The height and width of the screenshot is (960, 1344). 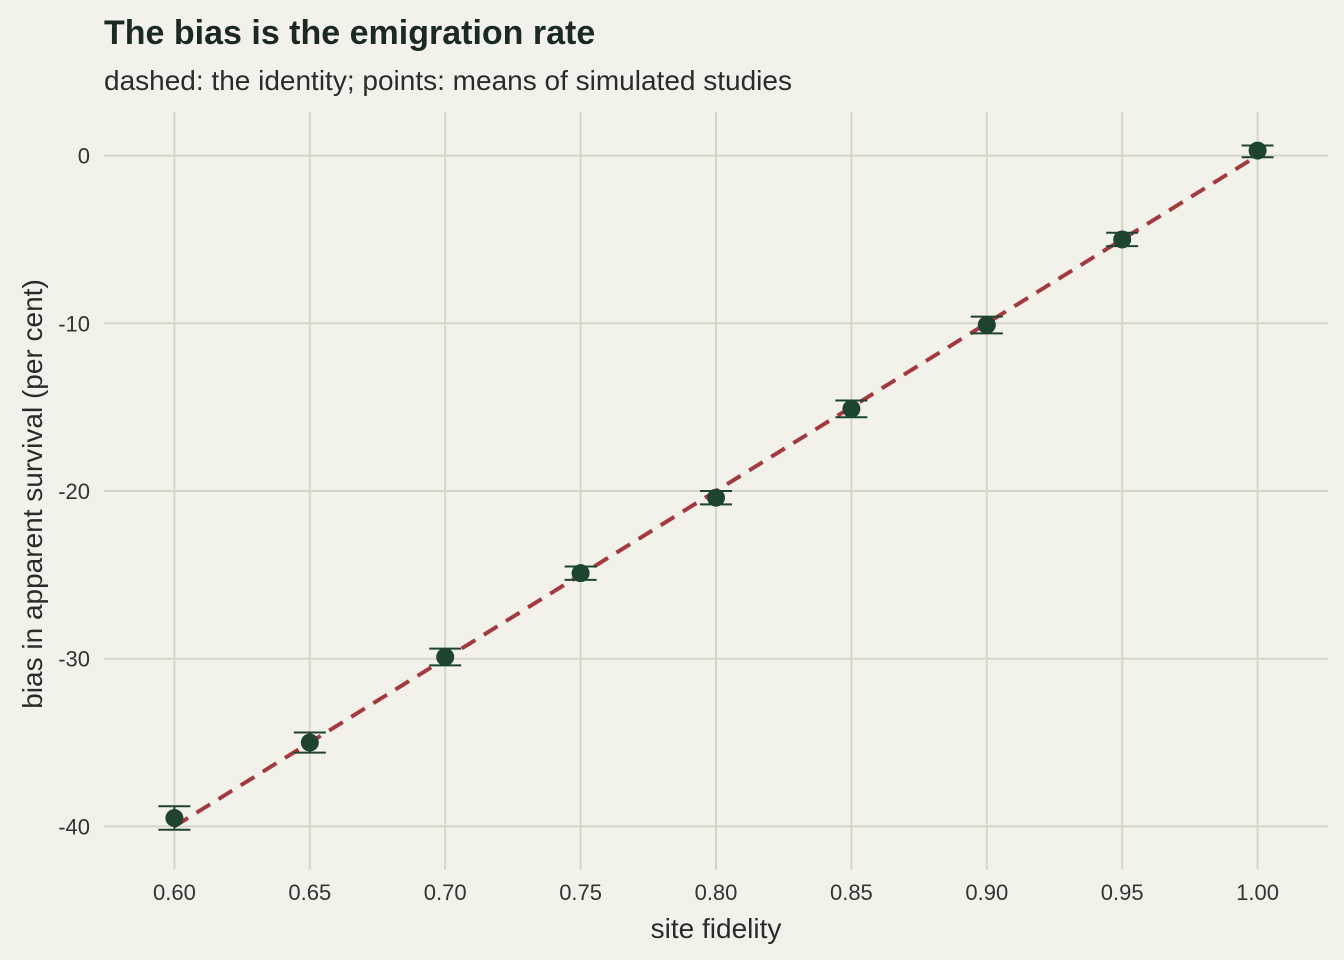 What do you see at coordinates (1257, 892) in the screenshot?
I see `x-tick-label: 1.00` at bounding box center [1257, 892].